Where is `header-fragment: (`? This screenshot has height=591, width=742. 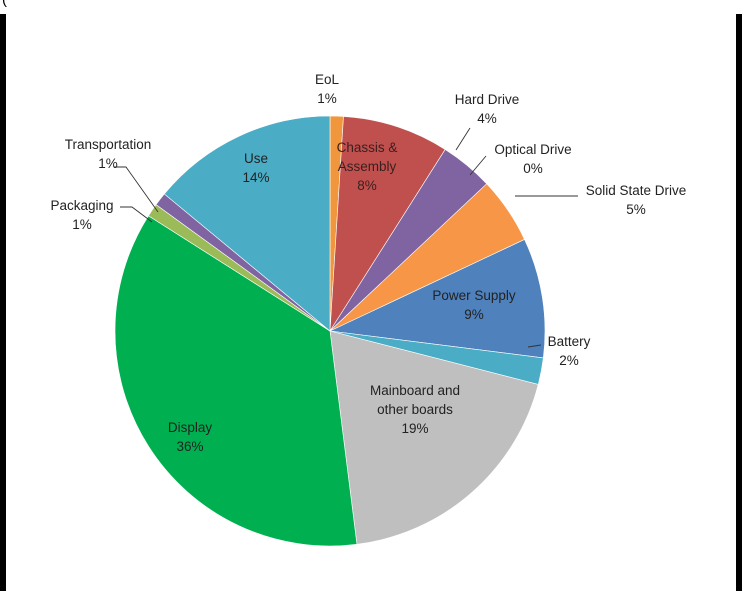 header-fragment: ( is located at coordinates (4, 4).